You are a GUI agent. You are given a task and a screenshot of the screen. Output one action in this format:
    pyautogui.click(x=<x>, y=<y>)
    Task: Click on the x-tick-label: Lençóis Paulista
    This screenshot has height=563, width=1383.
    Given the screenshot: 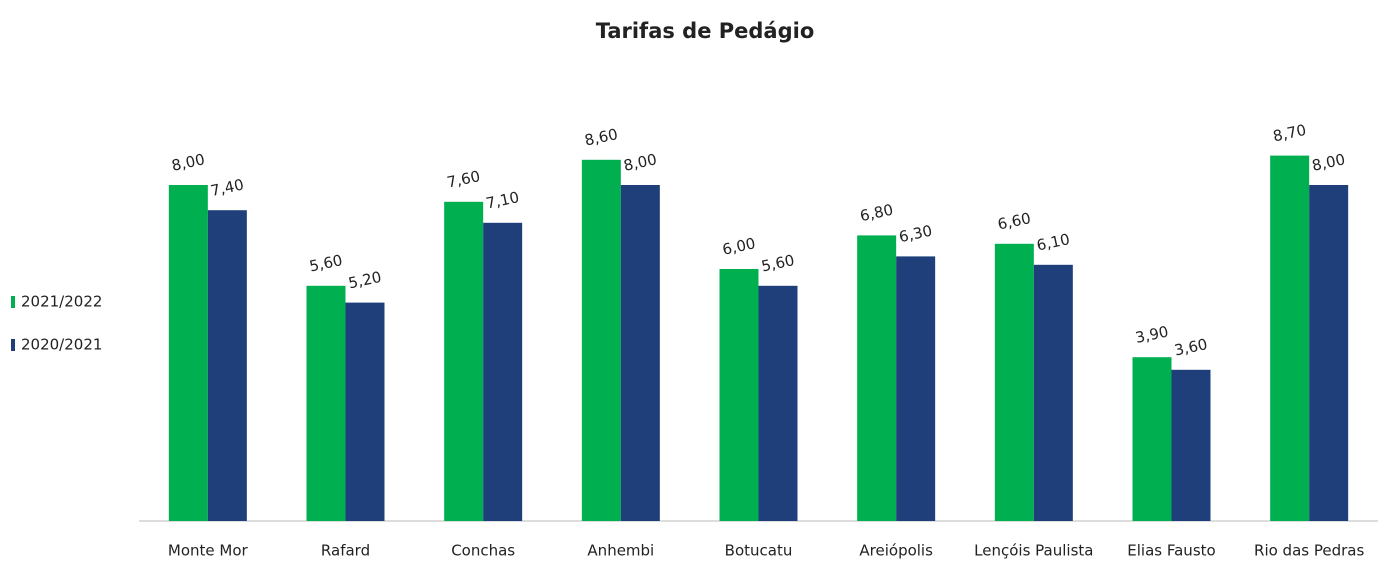 What is the action you would take?
    pyautogui.click(x=1033, y=551)
    